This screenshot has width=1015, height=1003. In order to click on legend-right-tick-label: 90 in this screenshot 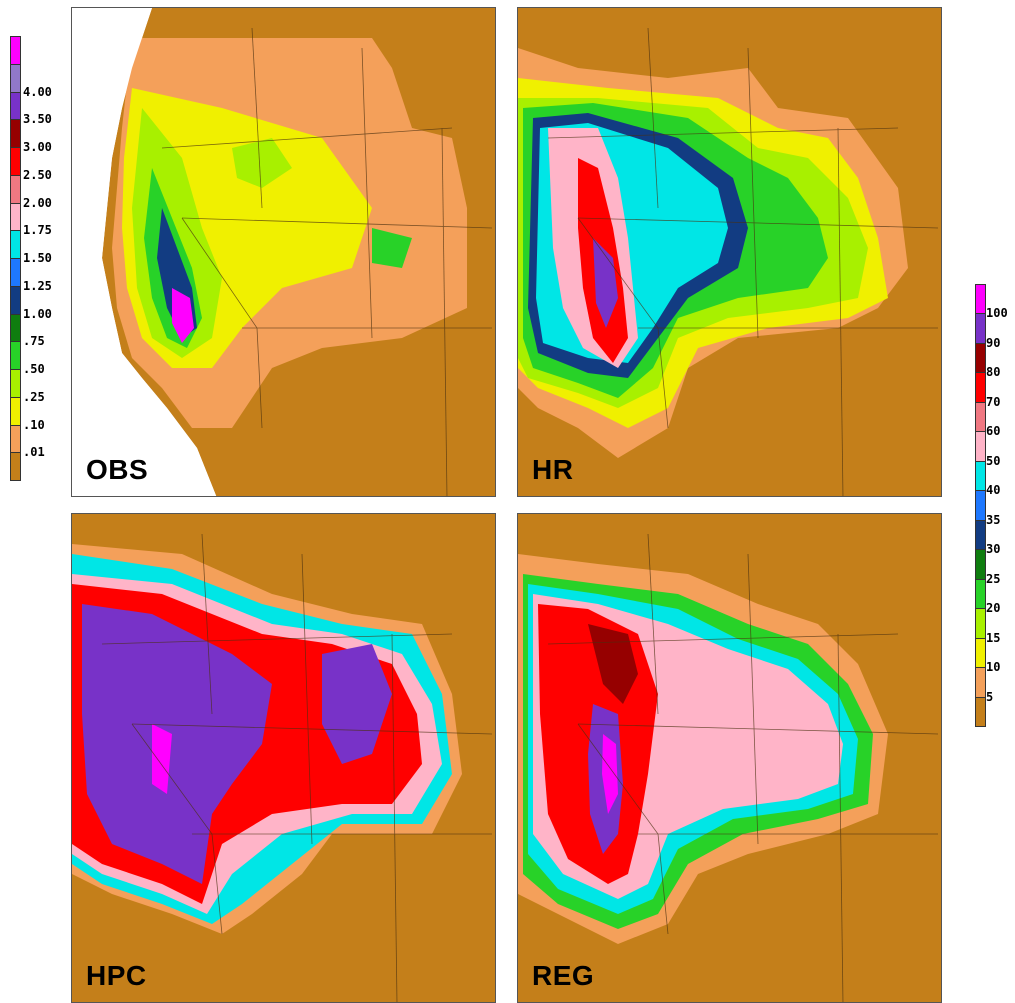, I will do `click(993, 342)`.